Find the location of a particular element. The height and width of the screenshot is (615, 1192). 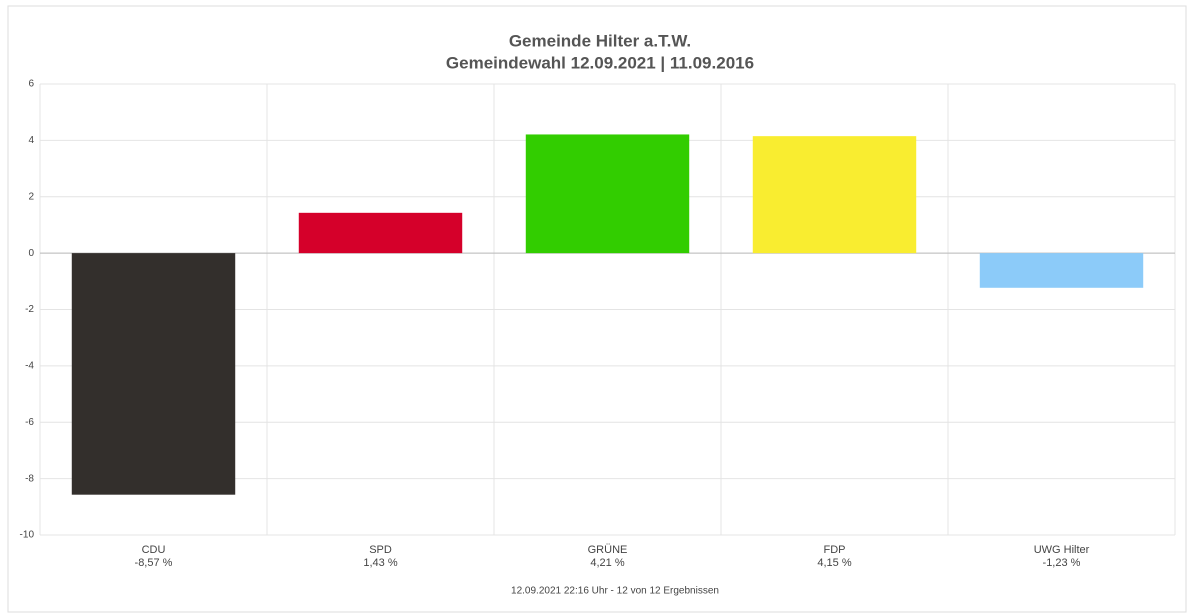

y-tick-label: 2 is located at coordinates (31, 196).